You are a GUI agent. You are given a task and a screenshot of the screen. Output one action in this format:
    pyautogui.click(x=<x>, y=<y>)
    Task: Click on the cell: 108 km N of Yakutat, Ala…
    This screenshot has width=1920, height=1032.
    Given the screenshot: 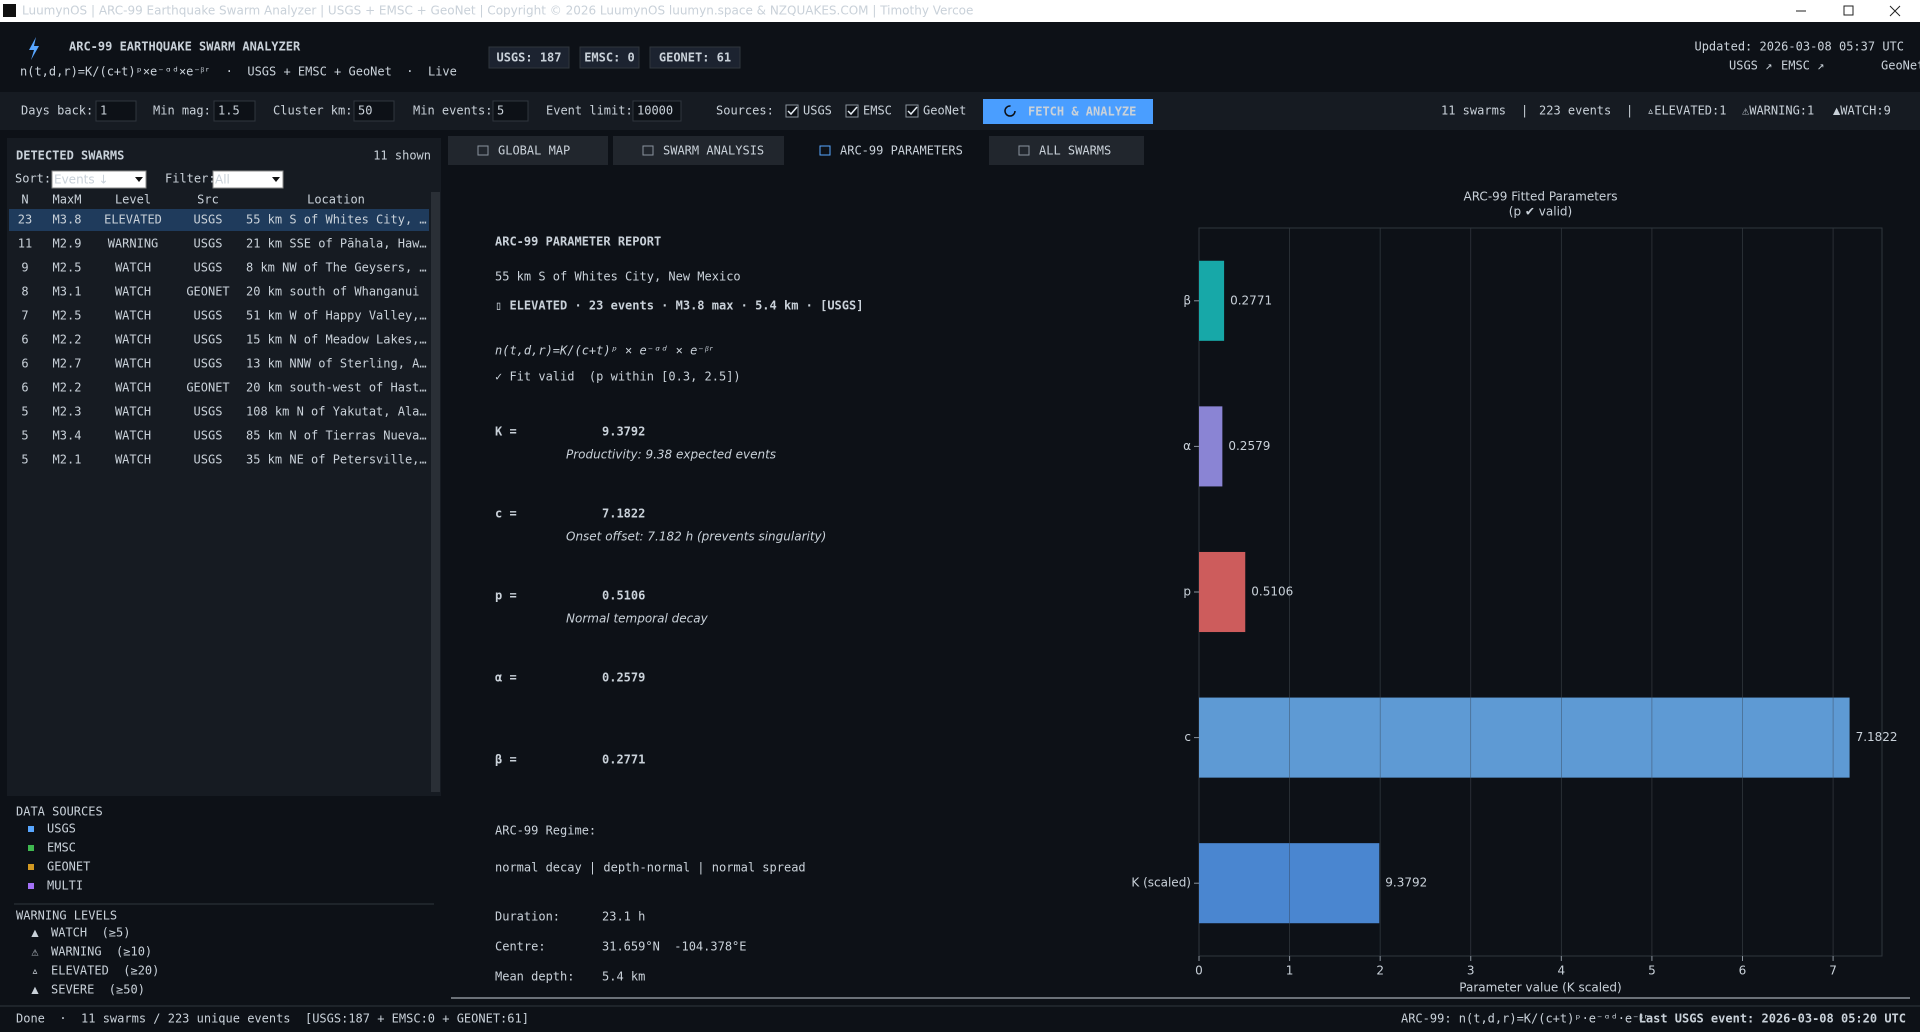 What is the action you would take?
    pyautogui.click(x=336, y=412)
    